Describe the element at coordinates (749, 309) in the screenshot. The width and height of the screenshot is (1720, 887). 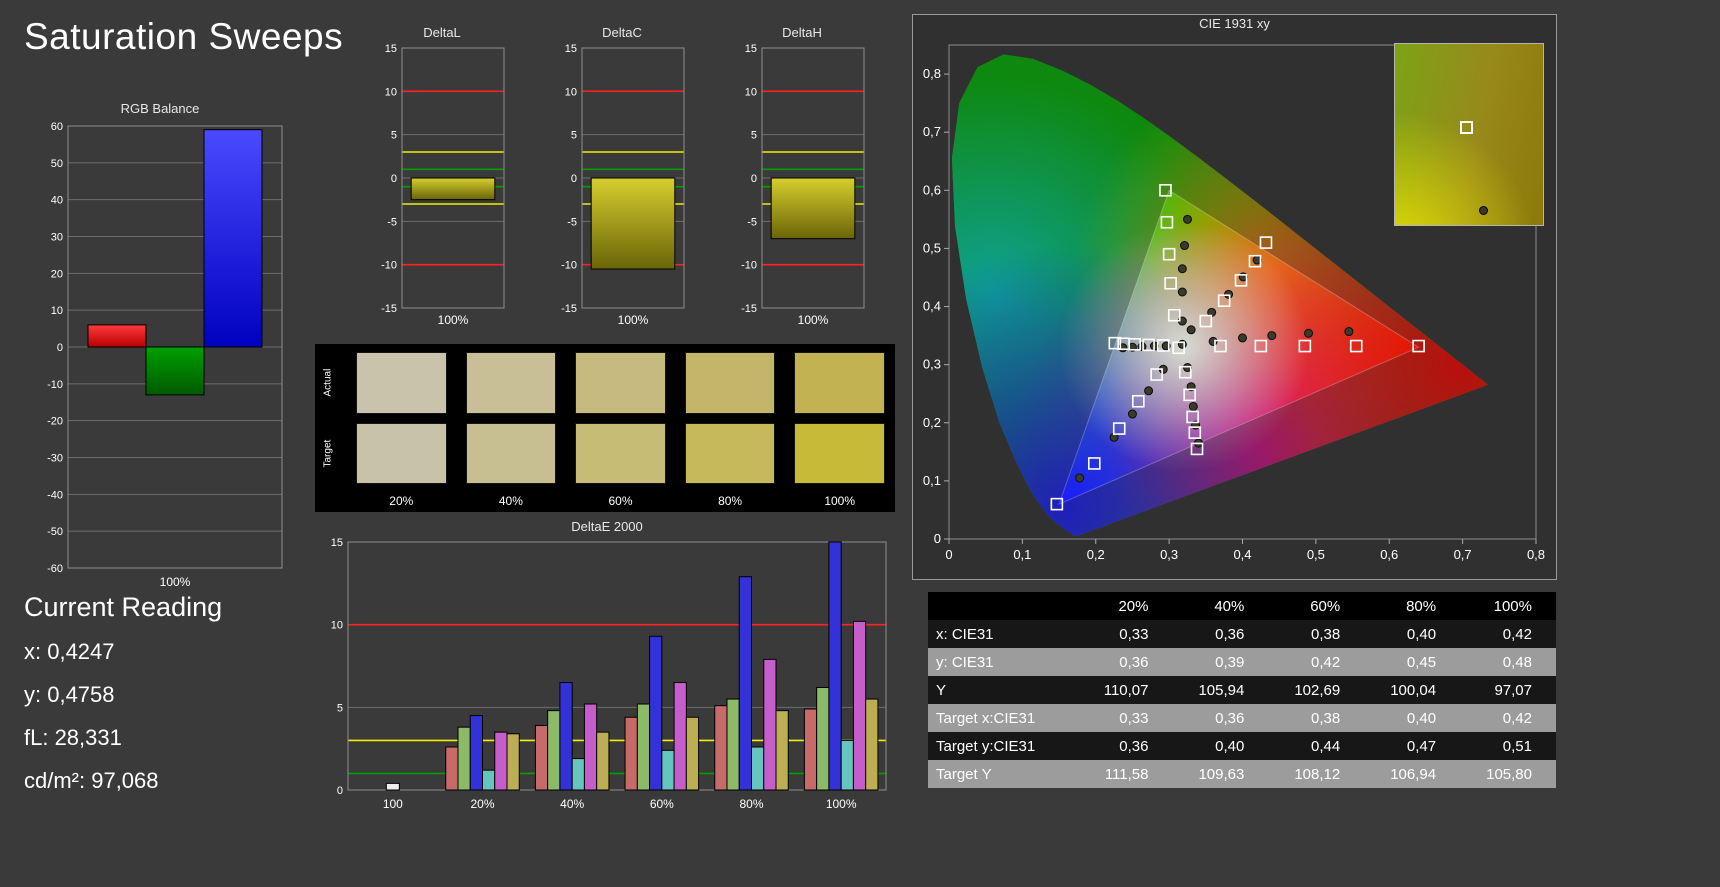
I see `y-tick-label: -15` at that location.